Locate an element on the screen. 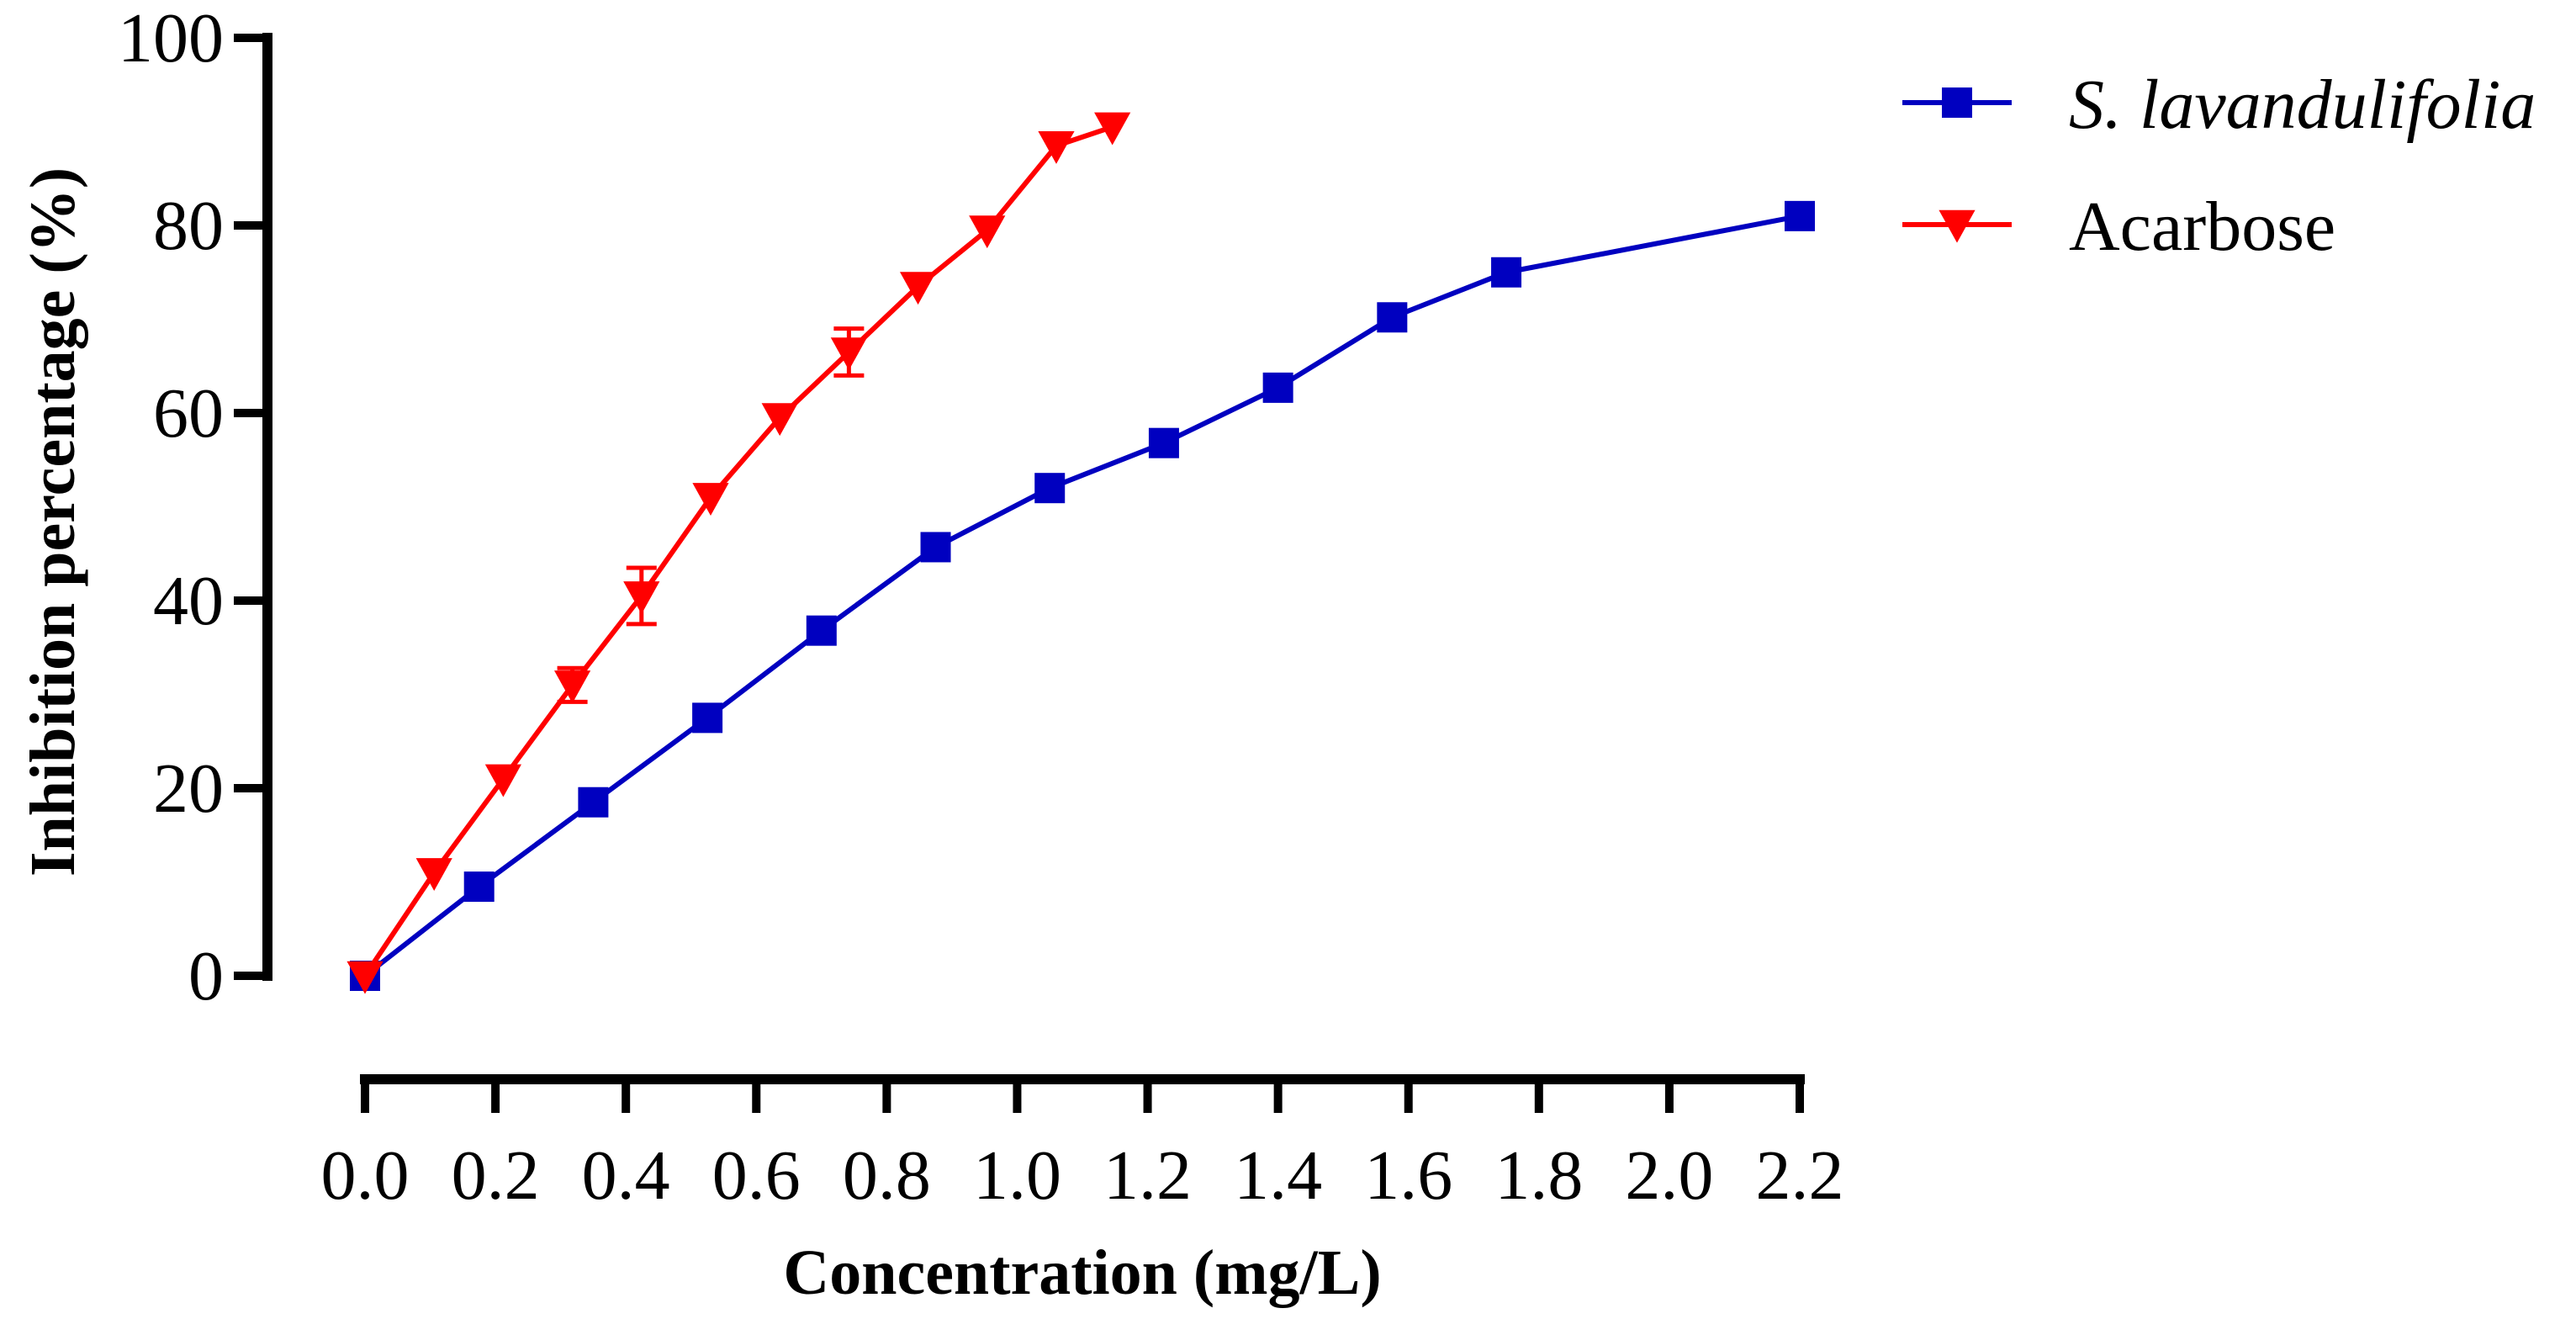 The height and width of the screenshot is (1319, 2576). legend-item-0: S. lavandulifolia is located at coordinates (2219, 105).